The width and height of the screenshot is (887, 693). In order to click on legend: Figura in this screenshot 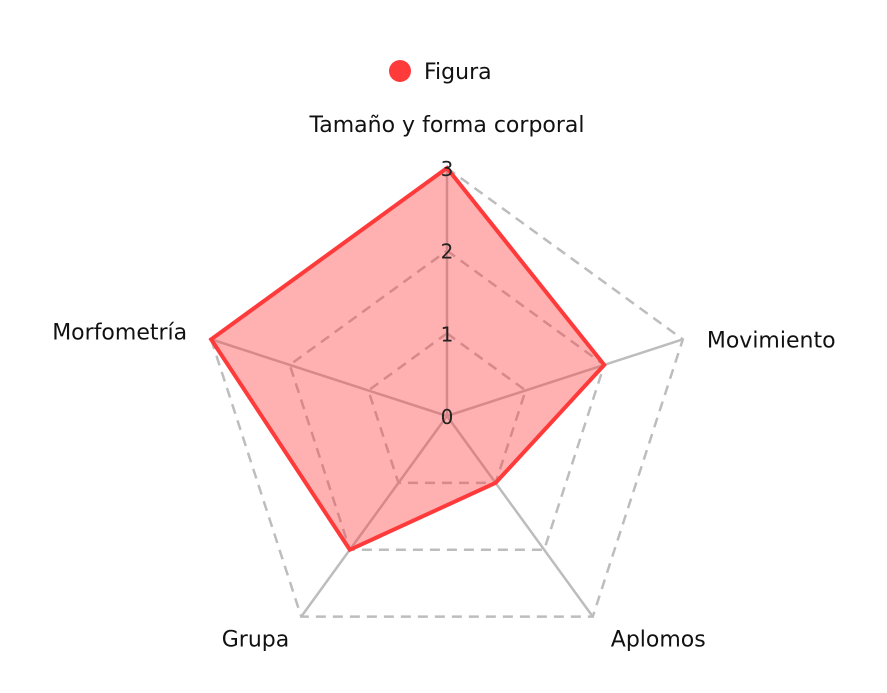, I will do `click(440, 72)`.